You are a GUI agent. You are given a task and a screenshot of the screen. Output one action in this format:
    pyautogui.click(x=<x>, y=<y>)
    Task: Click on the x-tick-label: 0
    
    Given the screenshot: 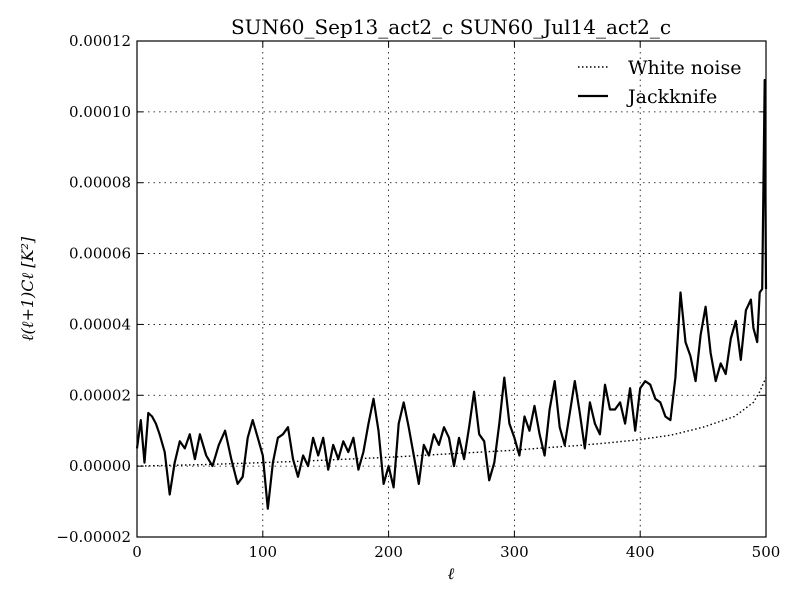 What is the action you would take?
    pyautogui.click(x=137, y=552)
    